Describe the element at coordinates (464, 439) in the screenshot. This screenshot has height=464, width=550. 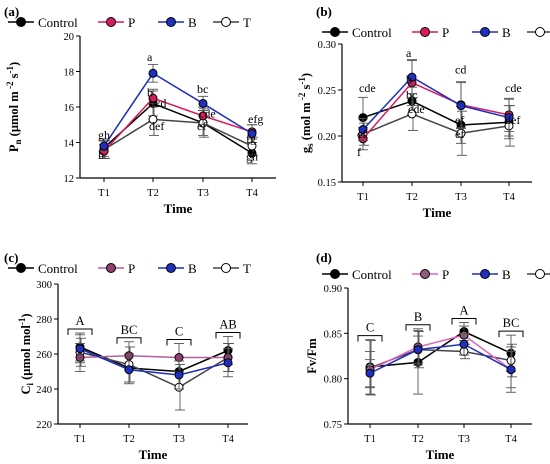
I see `x-tick-label: T3` at that location.